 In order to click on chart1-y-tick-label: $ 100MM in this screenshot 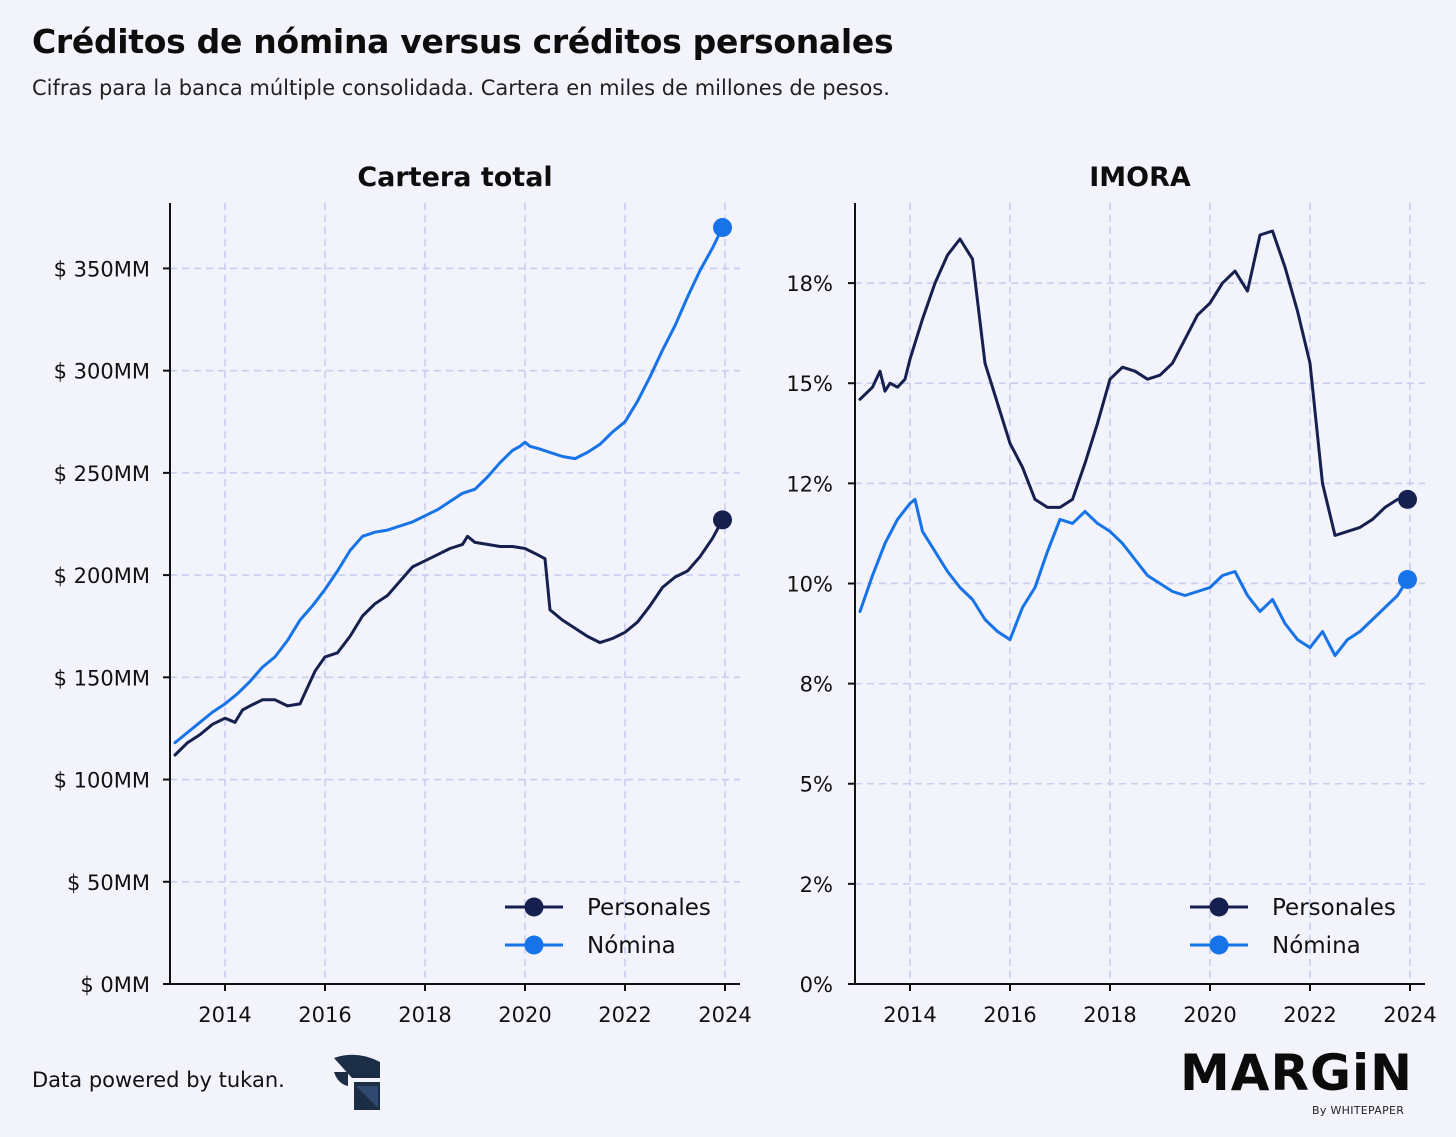, I will do `click(102, 781)`.